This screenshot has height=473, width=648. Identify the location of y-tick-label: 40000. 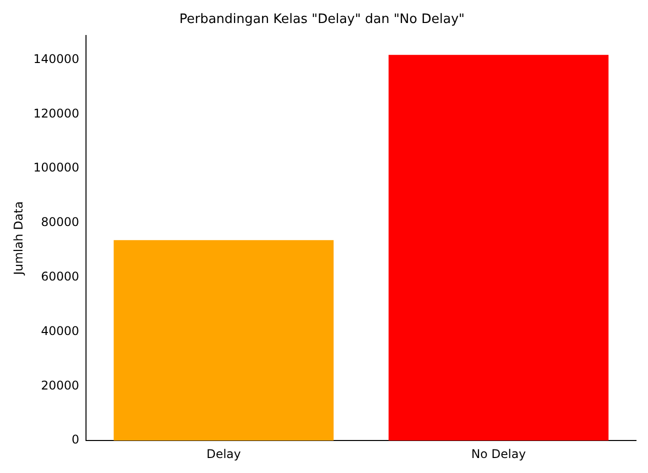
(60, 331).